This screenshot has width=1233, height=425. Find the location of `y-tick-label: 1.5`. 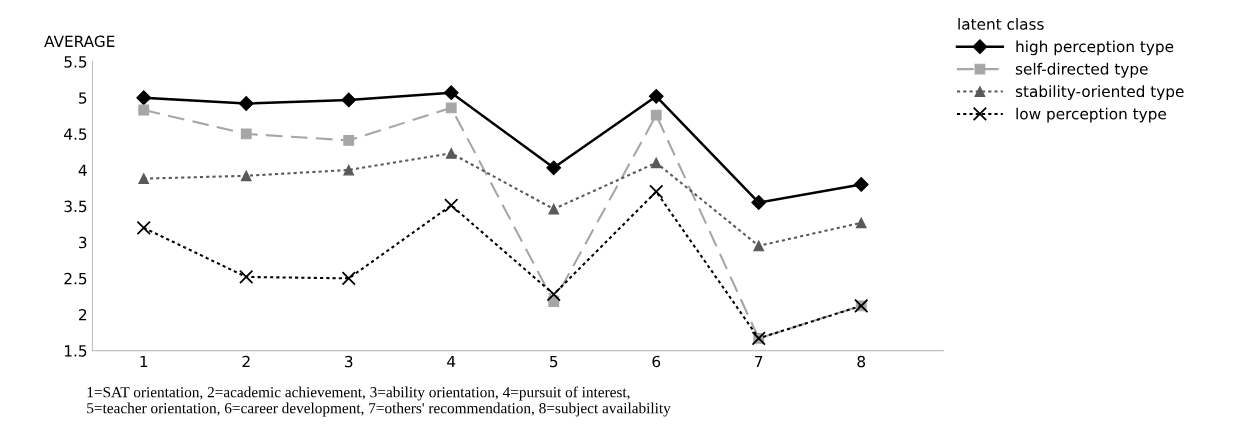

y-tick-label: 1.5 is located at coordinates (76, 351).